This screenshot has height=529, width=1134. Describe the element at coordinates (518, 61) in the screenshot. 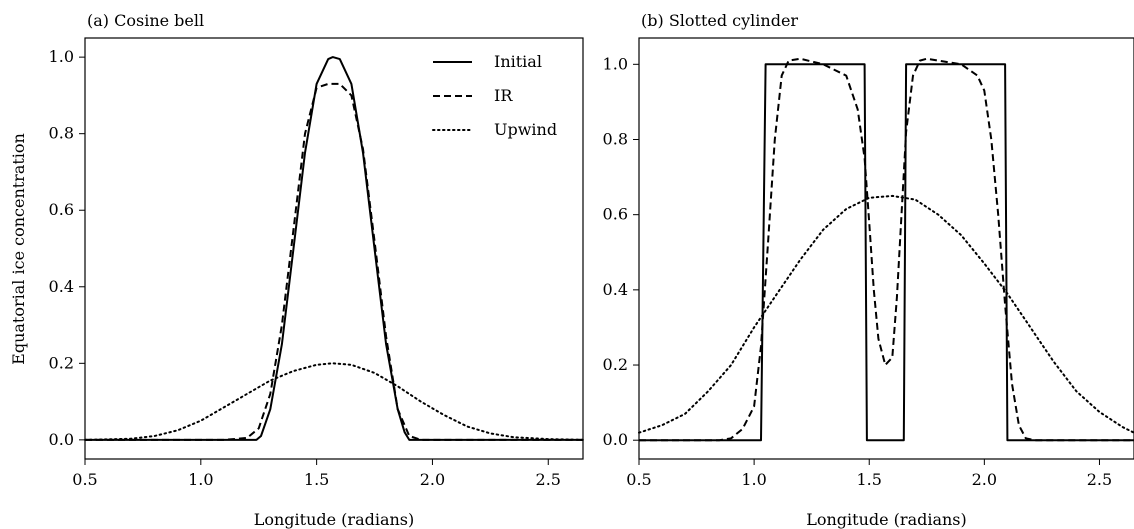

I see `legend-label-initial: Initial` at that location.